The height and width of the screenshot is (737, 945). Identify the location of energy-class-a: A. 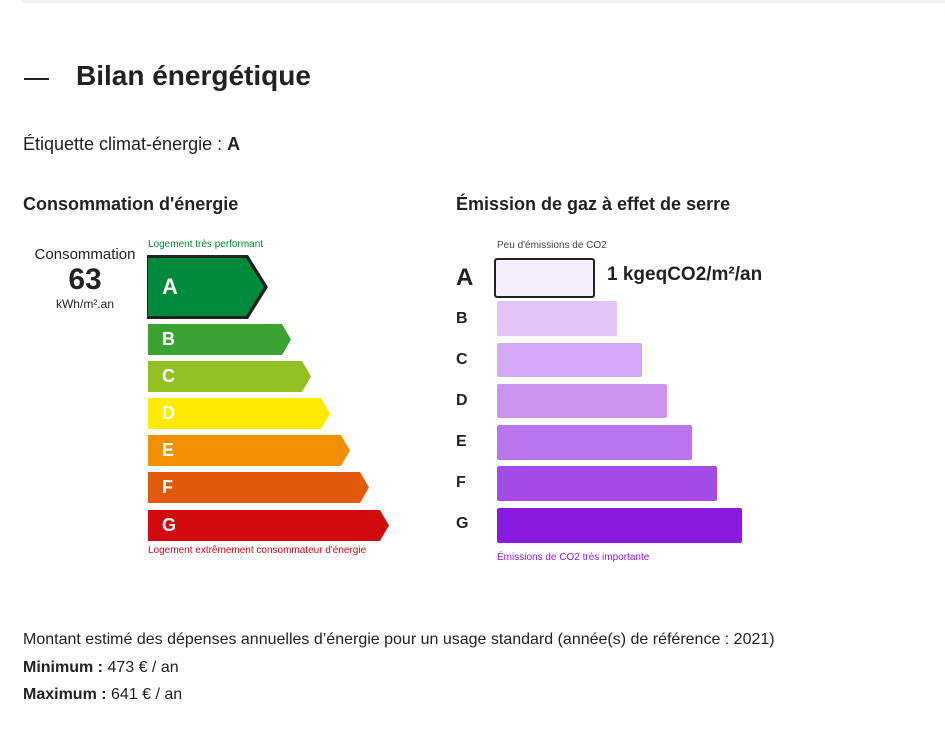
(206, 287).